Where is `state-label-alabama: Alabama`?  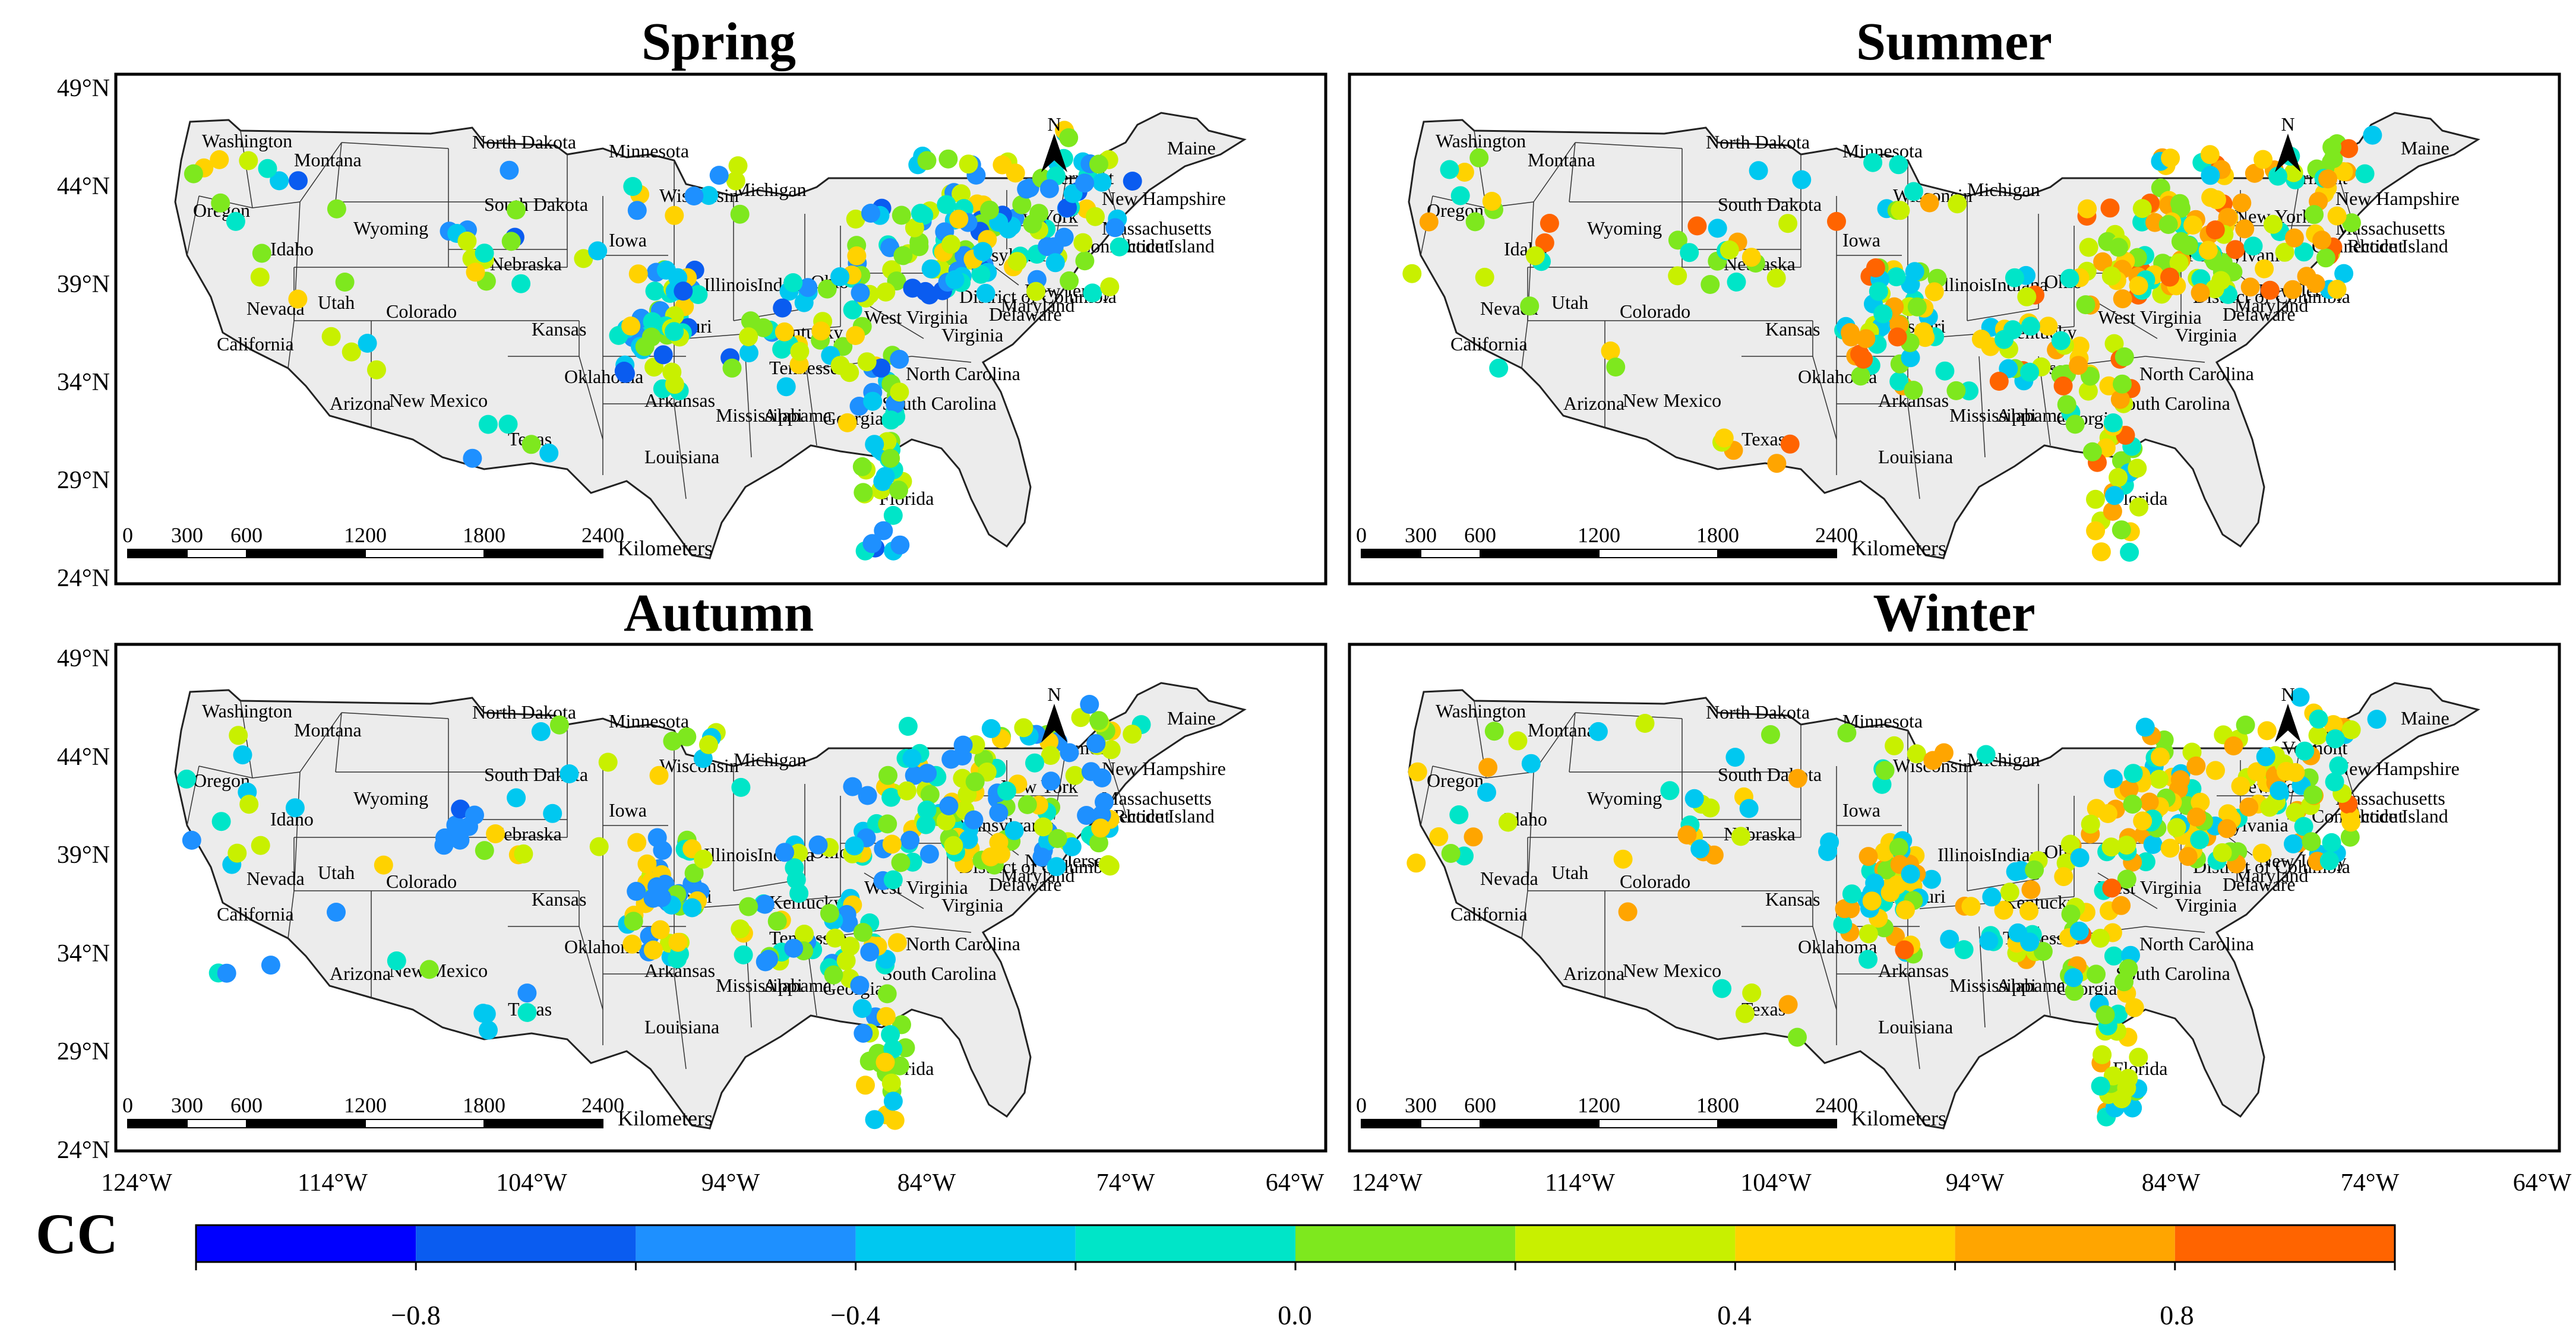 state-label-alabama: Alabama is located at coordinates (2031, 985).